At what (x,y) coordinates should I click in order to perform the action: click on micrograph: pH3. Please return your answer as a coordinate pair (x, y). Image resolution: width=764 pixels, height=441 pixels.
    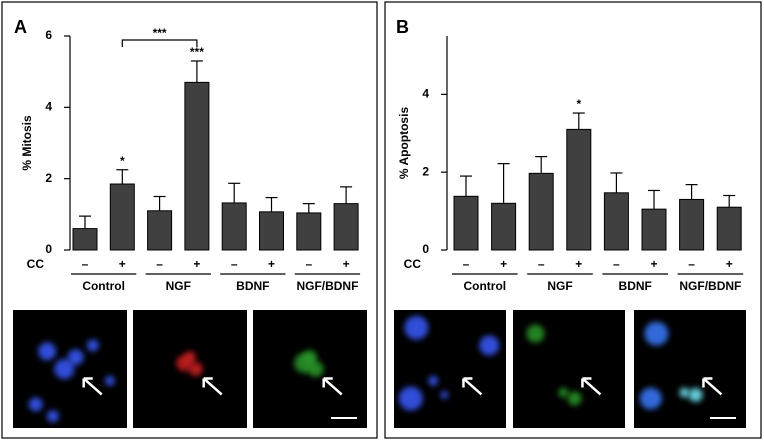
    Looking at the image, I should click on (190, 369).